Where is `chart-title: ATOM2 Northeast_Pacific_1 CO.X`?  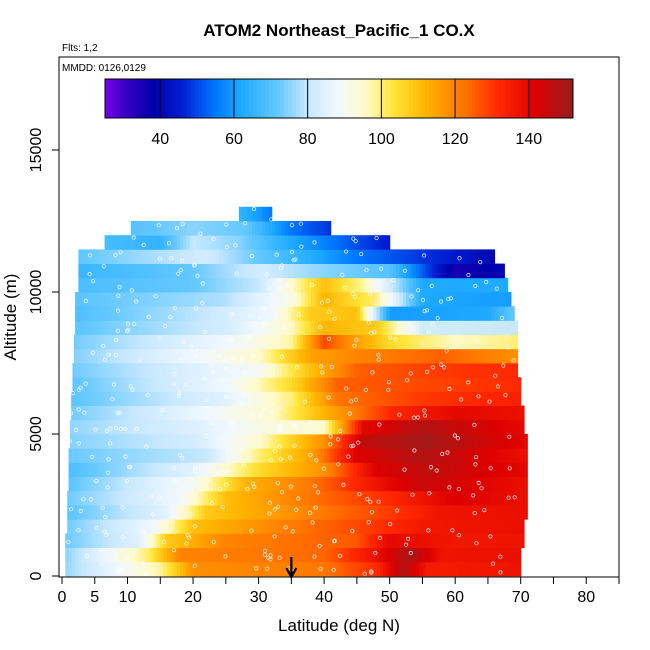
chart-title: ATOM2 Northeast_Pacific_1 CO.X is located at coordinates (339, 30).